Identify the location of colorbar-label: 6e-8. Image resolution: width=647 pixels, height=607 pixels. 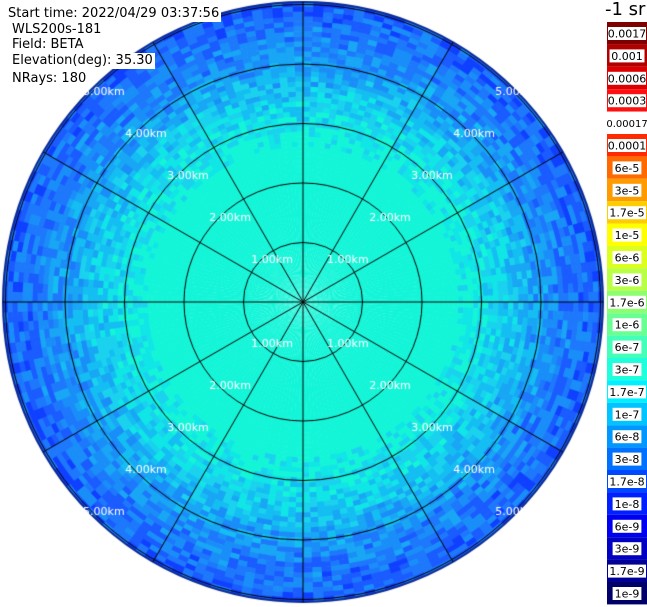
(627, 437).